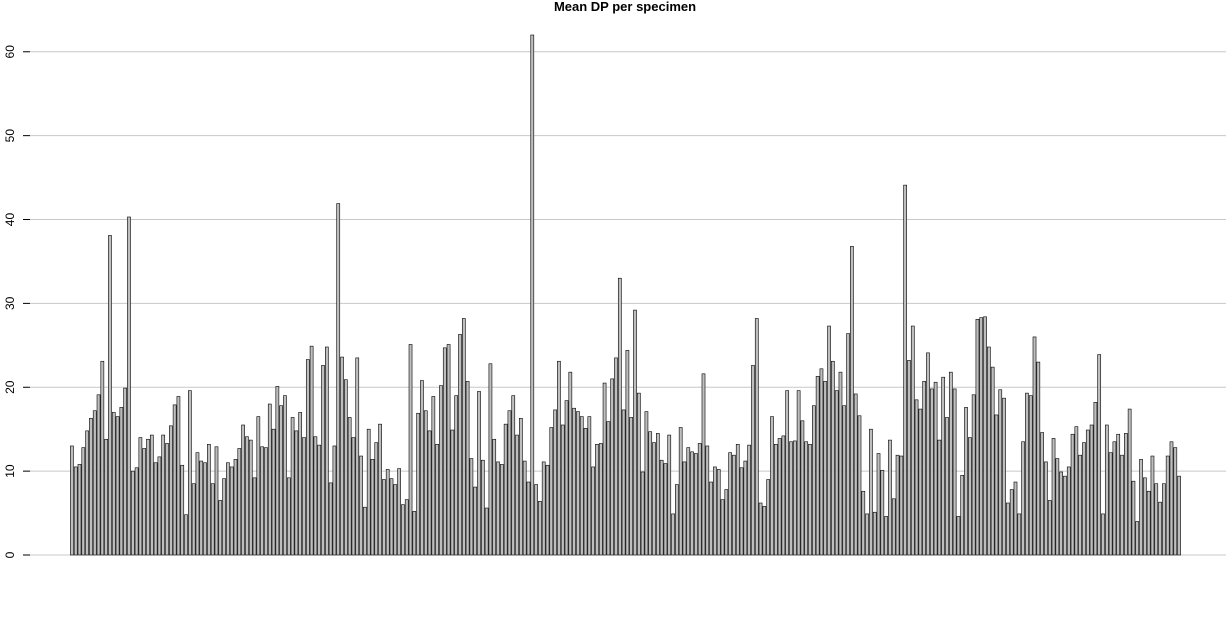  What do you see at coordinates (10, 220) in the screenshot?
I see `y-tick-label: 40` at bounding box center [10, 220].